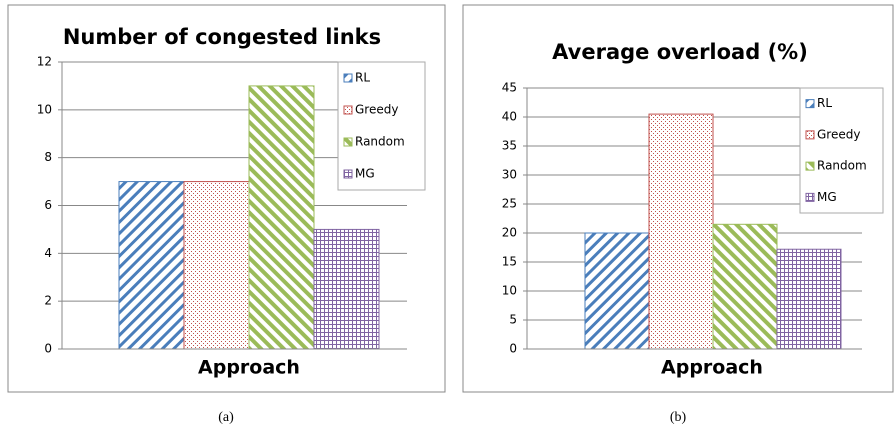  I want to click on y-tick-label: 30, so click(509, 175).